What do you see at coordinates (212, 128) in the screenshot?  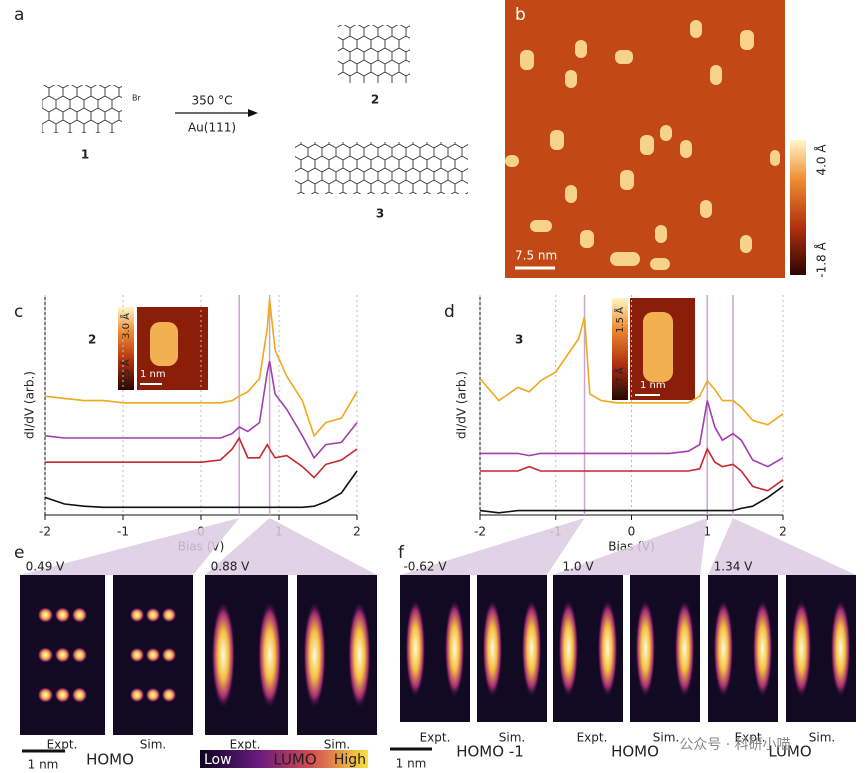 I see `condition: Au(111)` at bounding box center [212, 128].